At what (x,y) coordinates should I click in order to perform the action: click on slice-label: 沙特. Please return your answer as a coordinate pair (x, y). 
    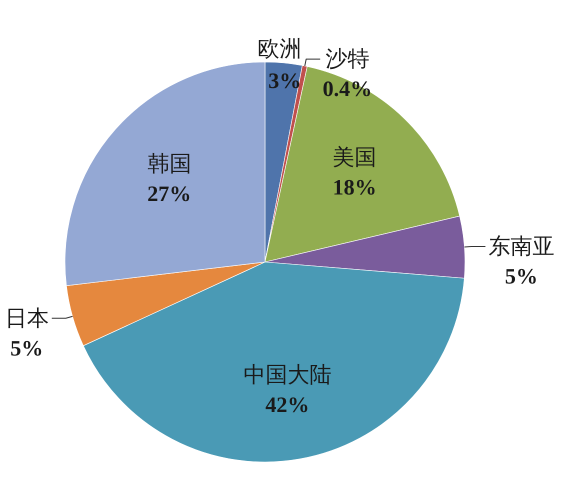
    Looking at the image, I should click on (347, 59).